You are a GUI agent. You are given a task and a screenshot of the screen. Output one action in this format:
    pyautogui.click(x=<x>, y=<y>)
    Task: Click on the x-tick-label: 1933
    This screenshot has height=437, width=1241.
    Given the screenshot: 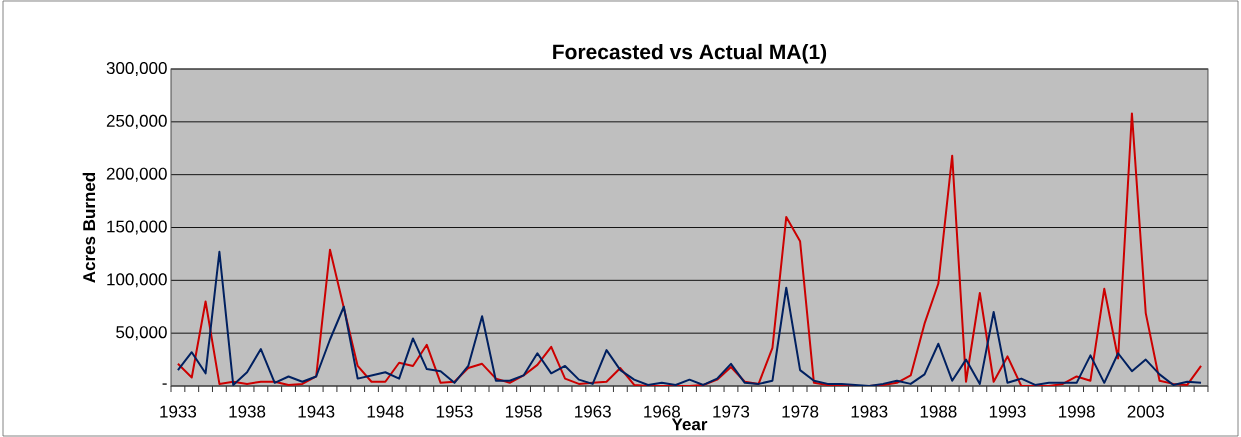 What is the action you would take?
    pyautogui.click(x=178, y=411)
    